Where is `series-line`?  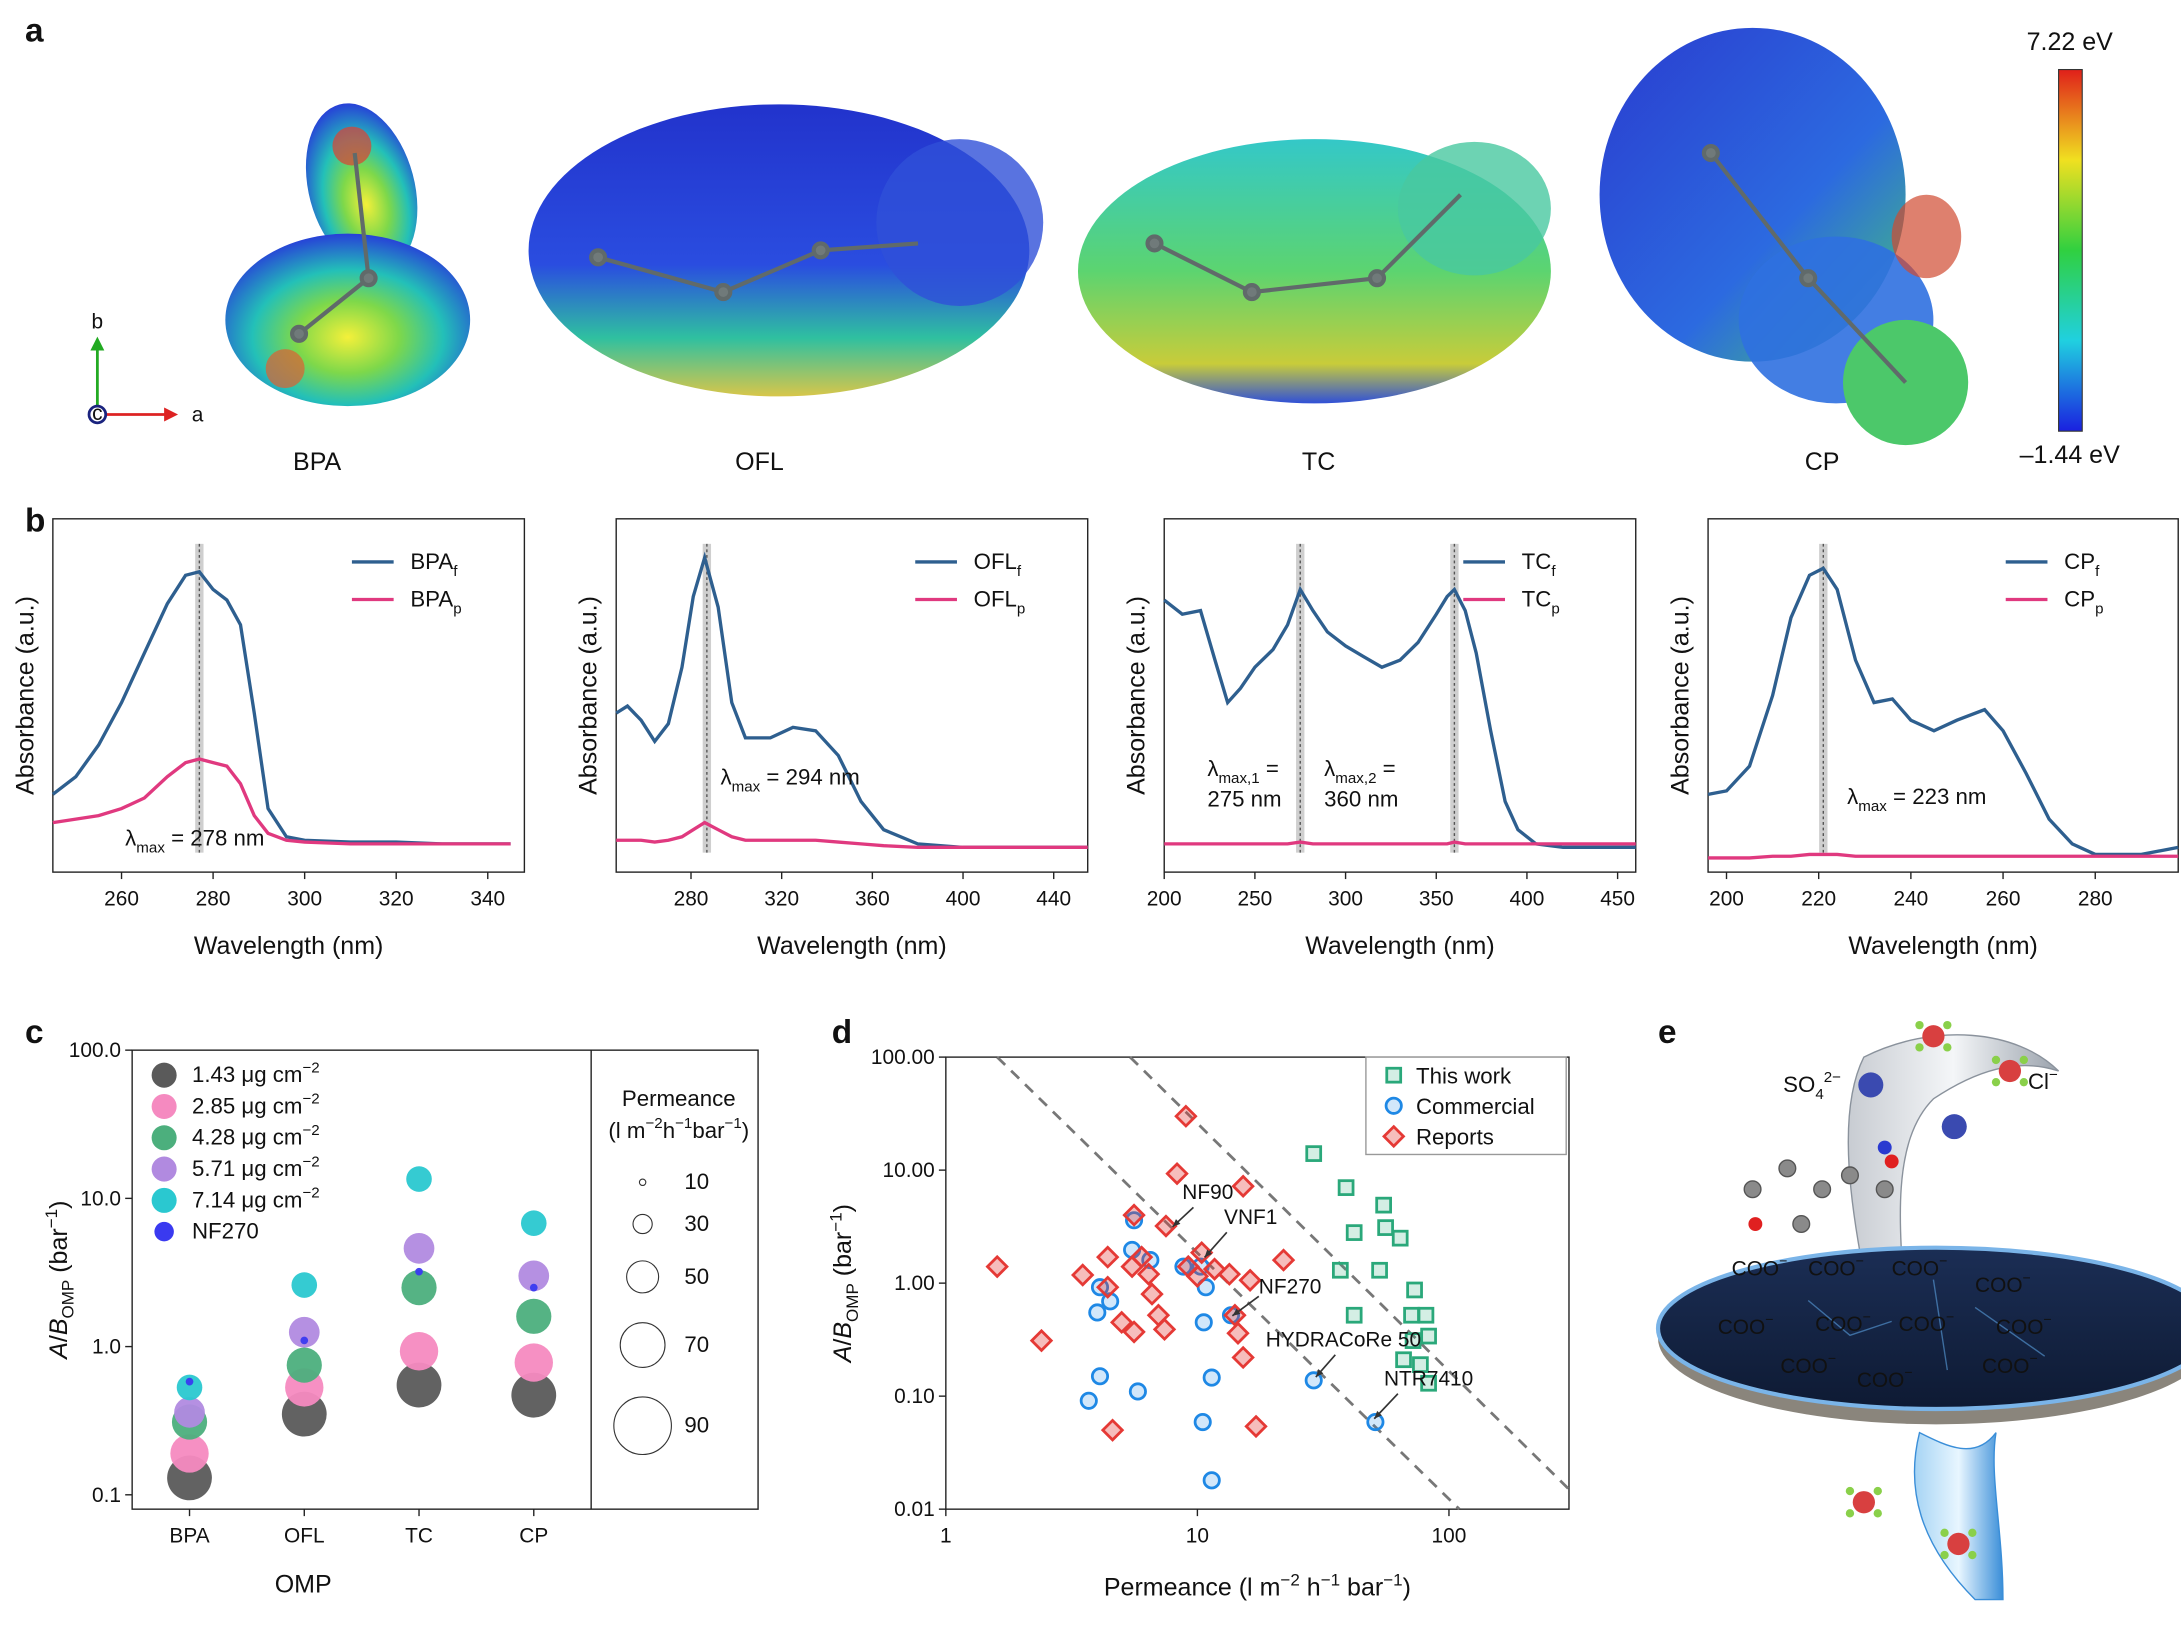
series-line is located at coordinates (281, 707).